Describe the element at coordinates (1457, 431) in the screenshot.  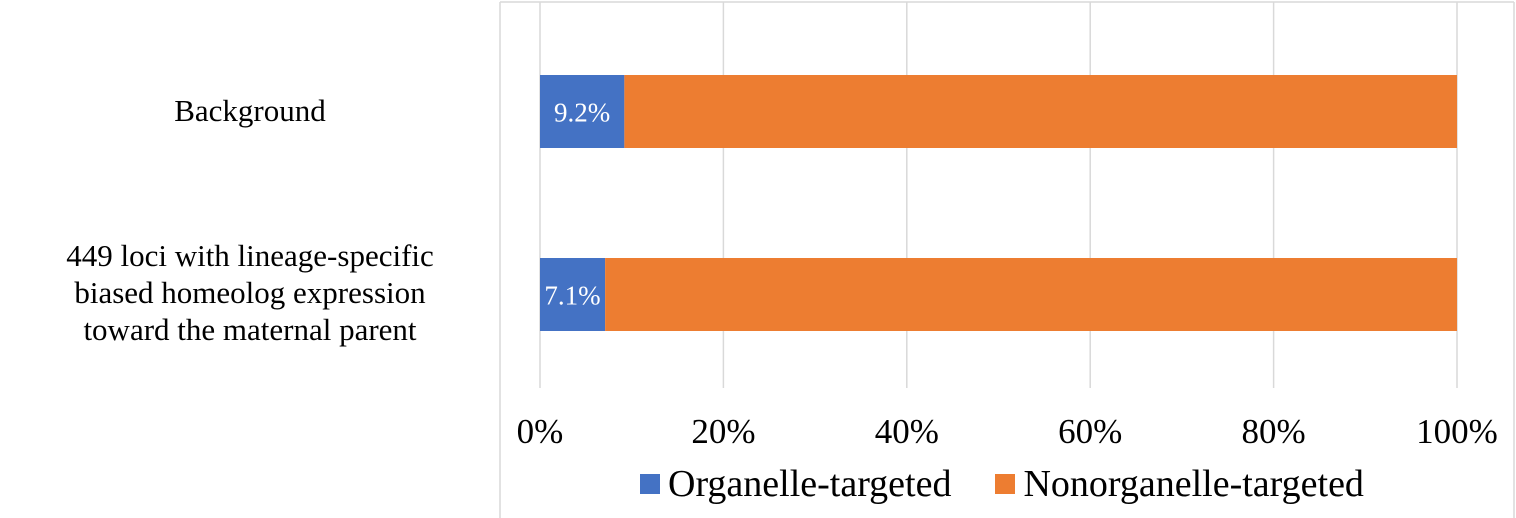
I see `x-tick-label: 100%` at that location.